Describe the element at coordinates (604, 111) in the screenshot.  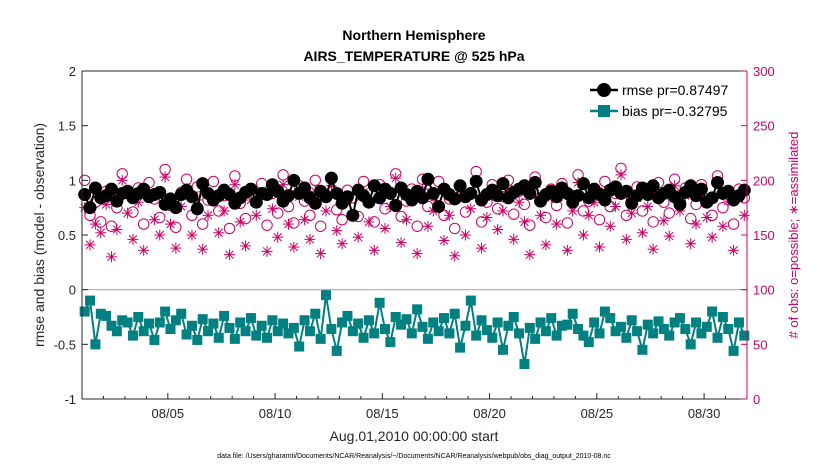
I see `legend-bias-marker` at that location.